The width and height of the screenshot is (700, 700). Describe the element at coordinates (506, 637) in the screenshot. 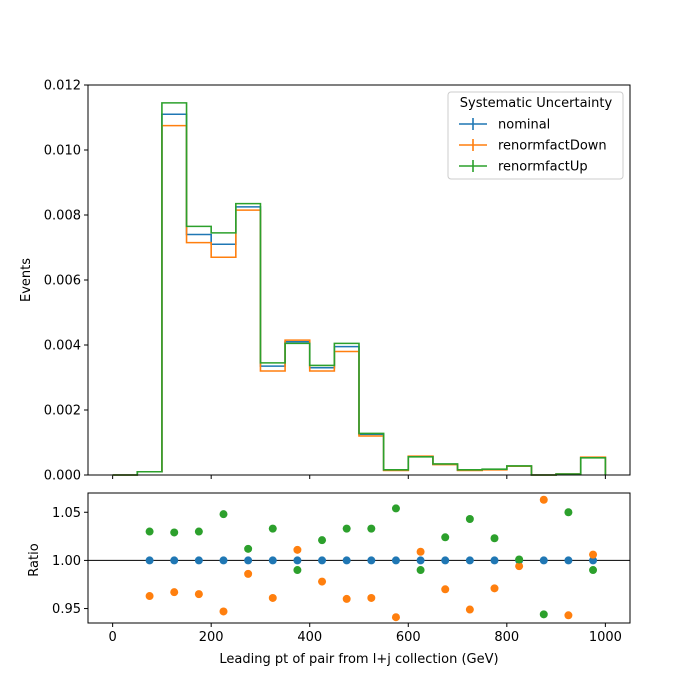

I see `ratio-x-tick-label: 800` at that location.